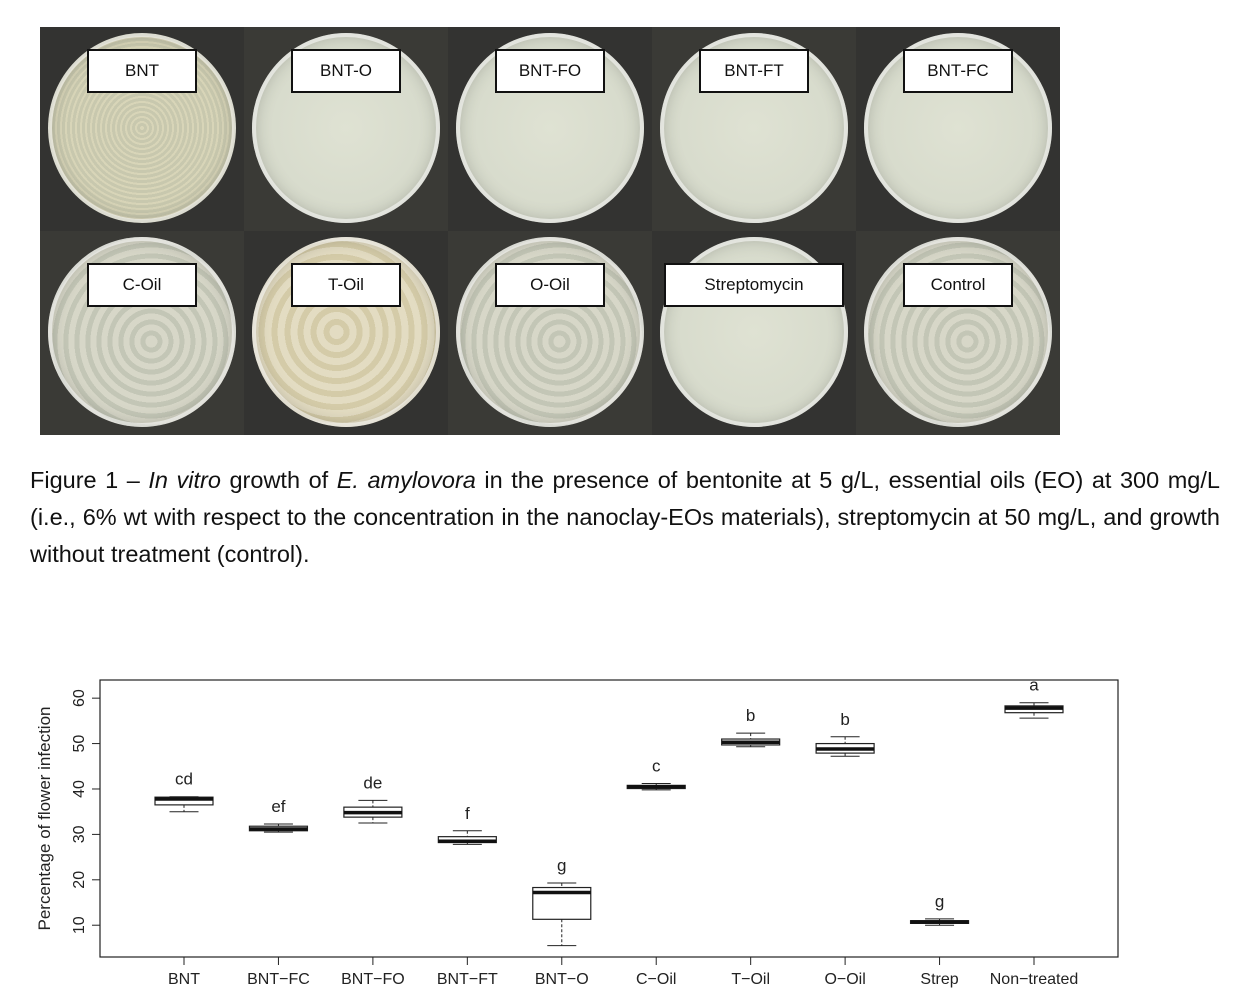  Describe the element at coordinates (184, 779) in the screenshot. I see `significance-letter: cd` at that location.